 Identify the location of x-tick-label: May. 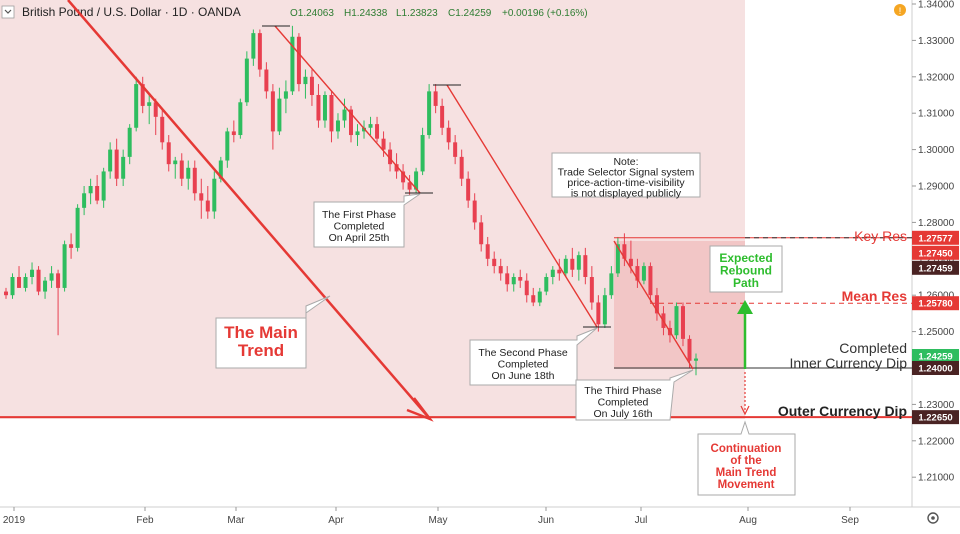
(438, 520).